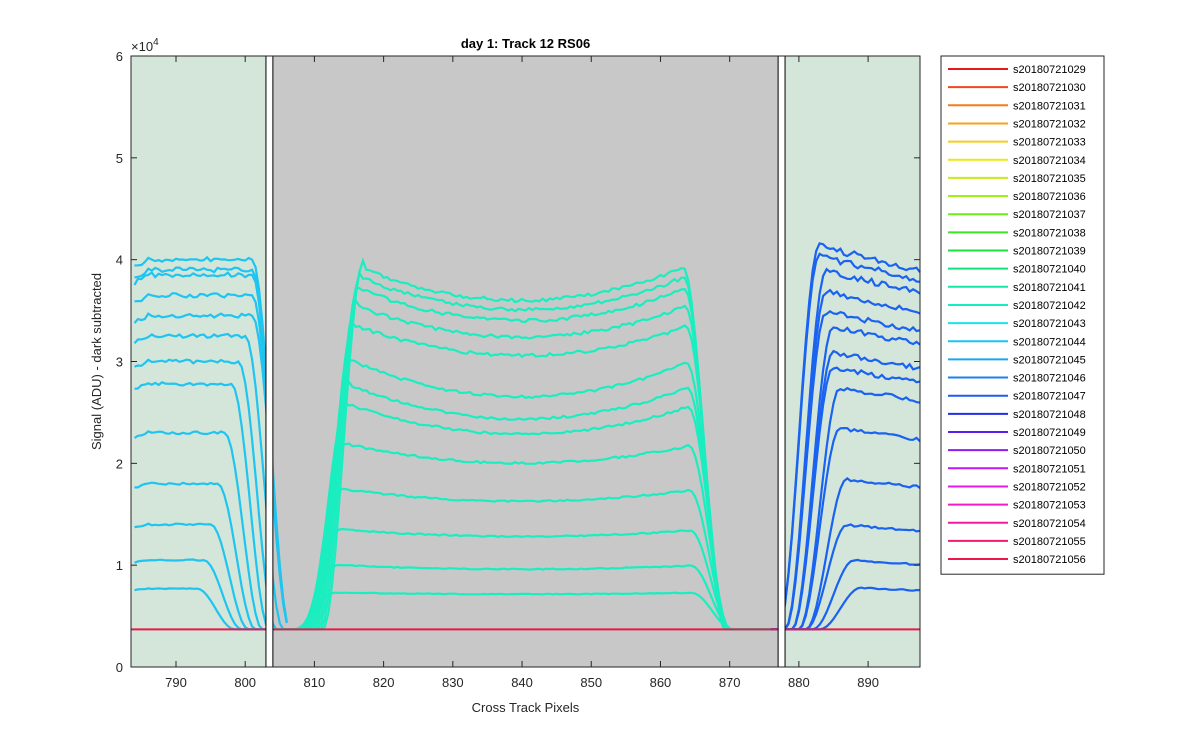 The height and width of the screenshot is (750, 1200). What do you see at coordinates (119, 463) in the screenshot?
I see `y-tick-label: 2` at bounding box center [119, 463].